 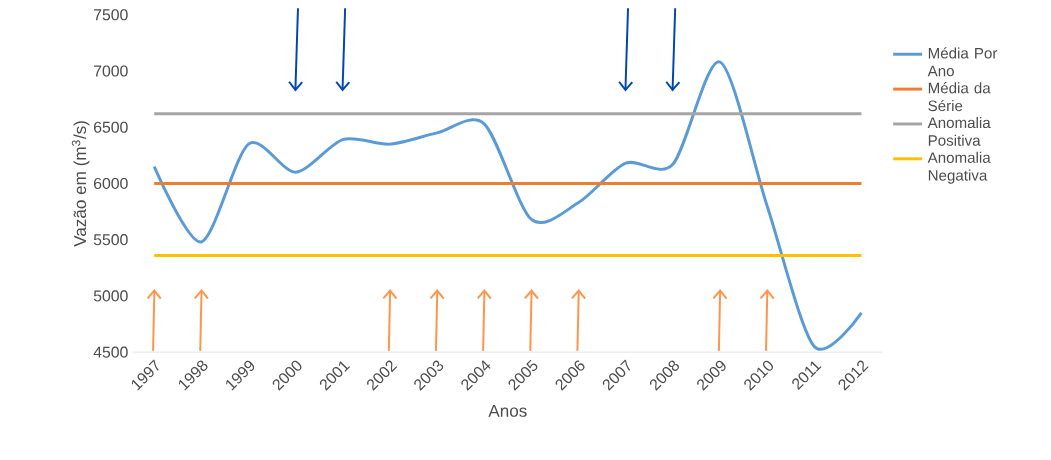 What do you see at coordinates (959, 97) in the screenshot?
I see `legend-label: Média da Série` at bounding box center [959, 97].